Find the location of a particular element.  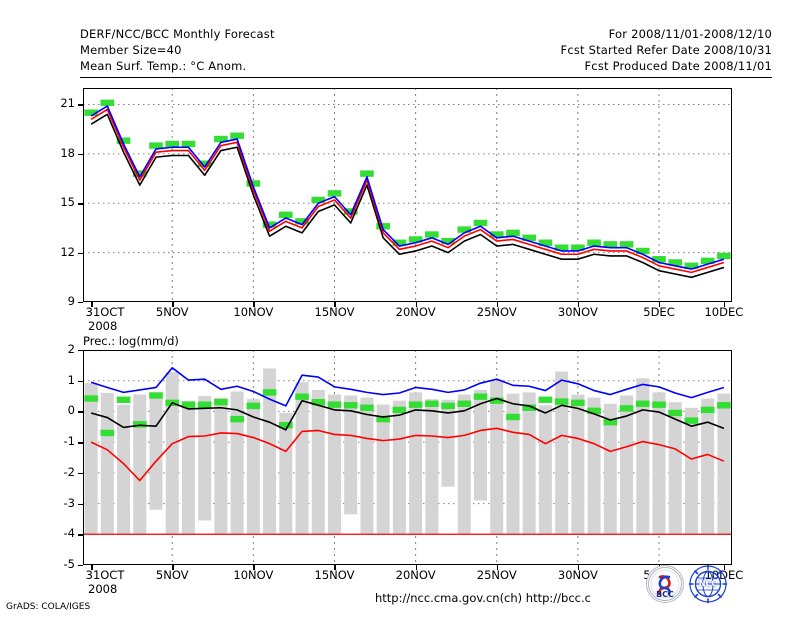

y-tick-label: -3 is located at coordinates (69, 502).